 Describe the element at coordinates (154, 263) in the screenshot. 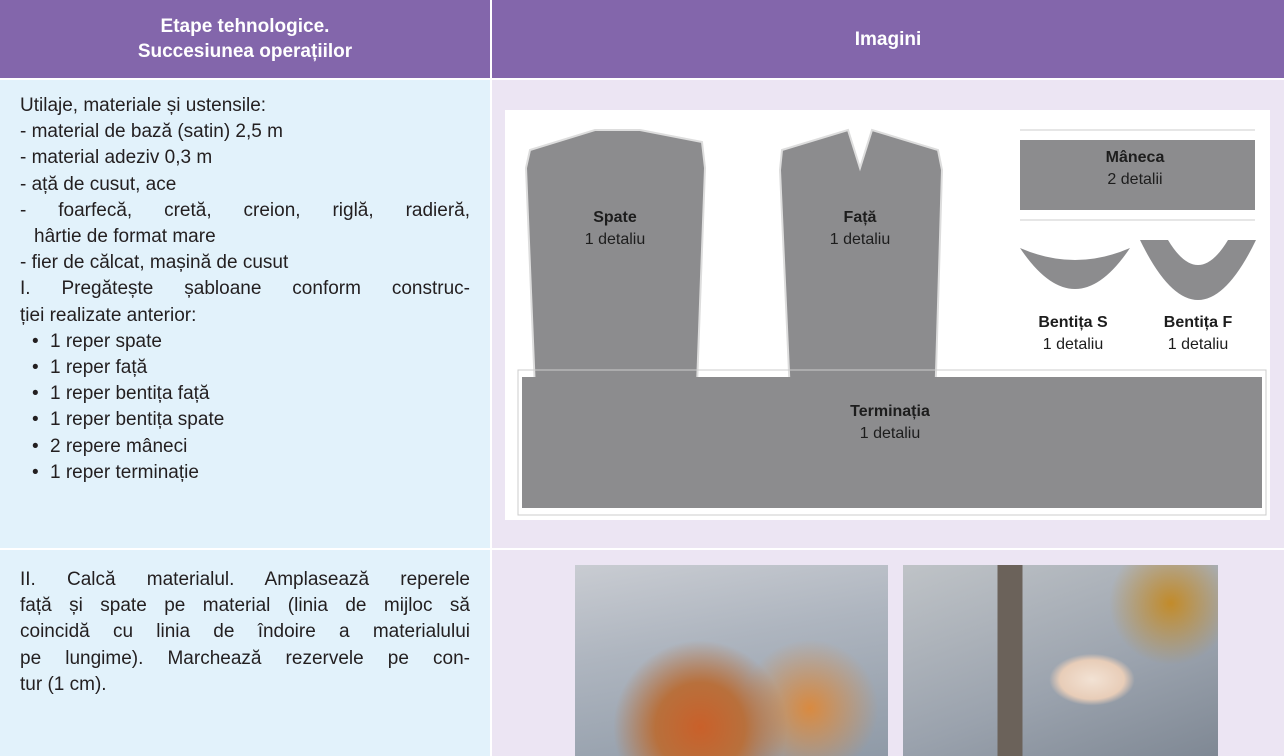

I see `list-line: - fier de călcat, mașină de cusut` at that location.